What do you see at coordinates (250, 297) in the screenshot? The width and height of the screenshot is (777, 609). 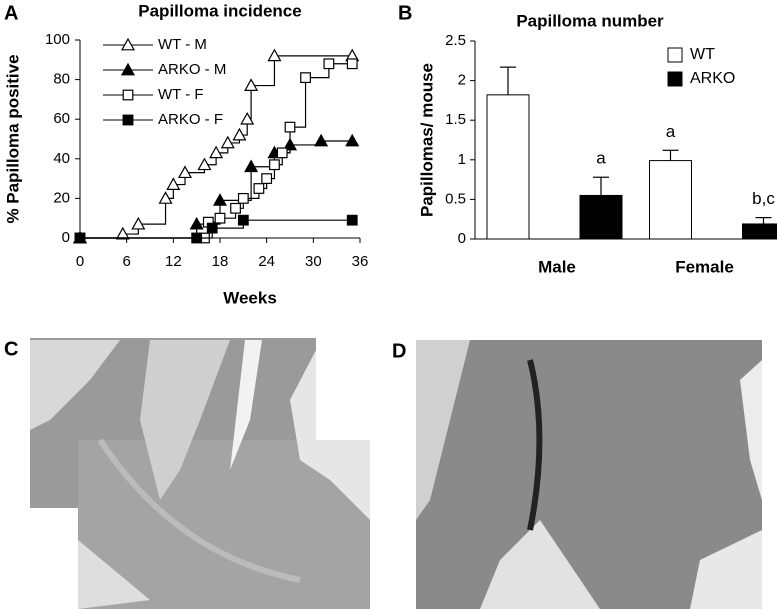 I see `x-axis-label: Weeks` at bounding box center [250, 297].